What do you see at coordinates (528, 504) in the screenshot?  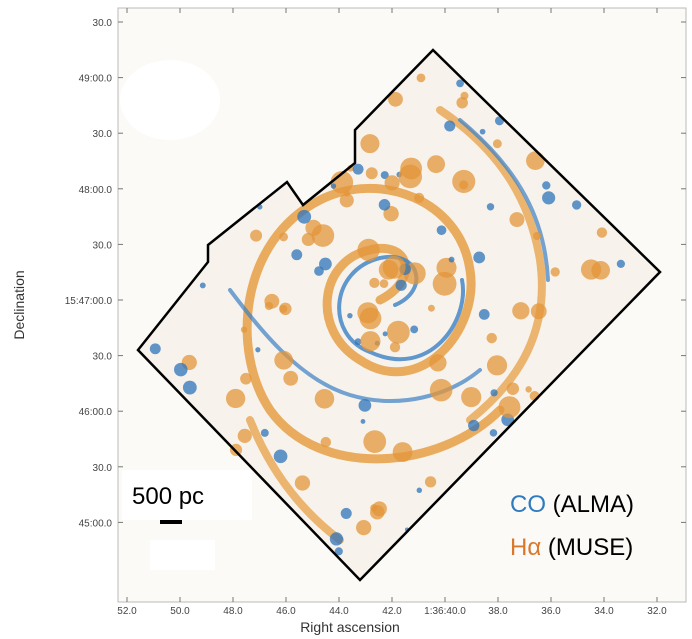 I see `legend-symbol: CO` at bounding box center [528, 504].